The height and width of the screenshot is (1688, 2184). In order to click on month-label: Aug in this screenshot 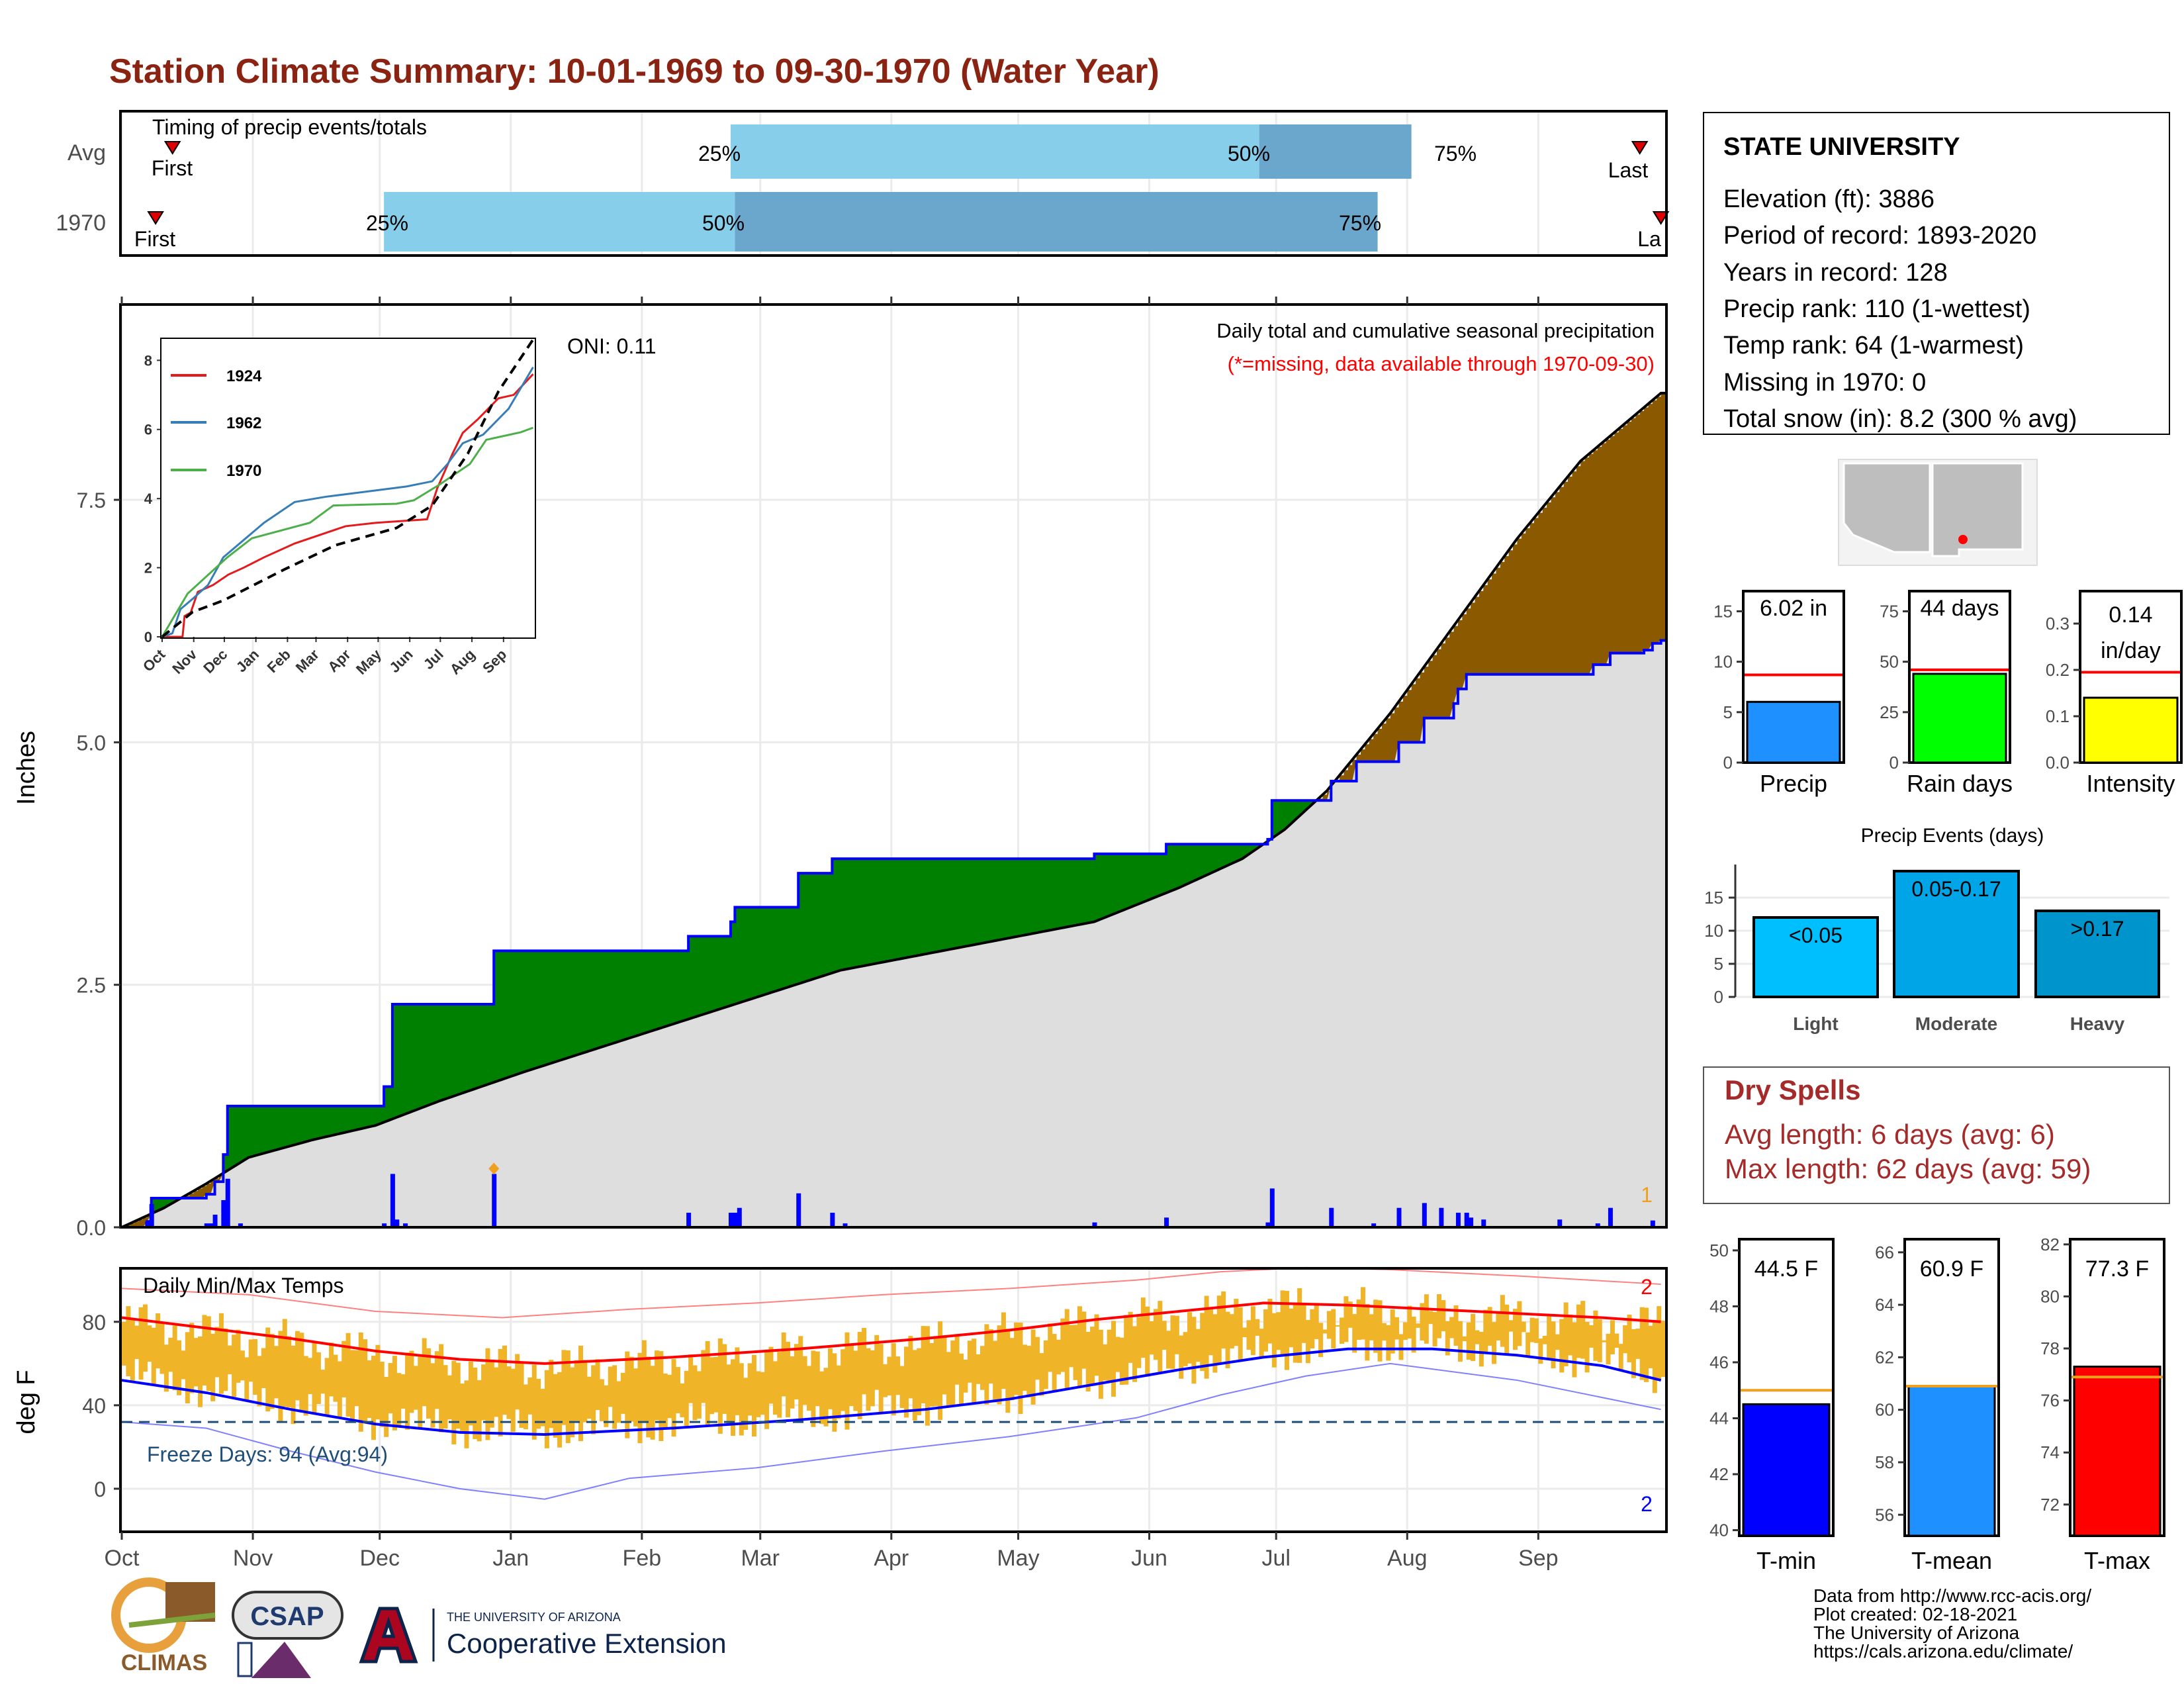, I will do `click(1407, 1558)`.